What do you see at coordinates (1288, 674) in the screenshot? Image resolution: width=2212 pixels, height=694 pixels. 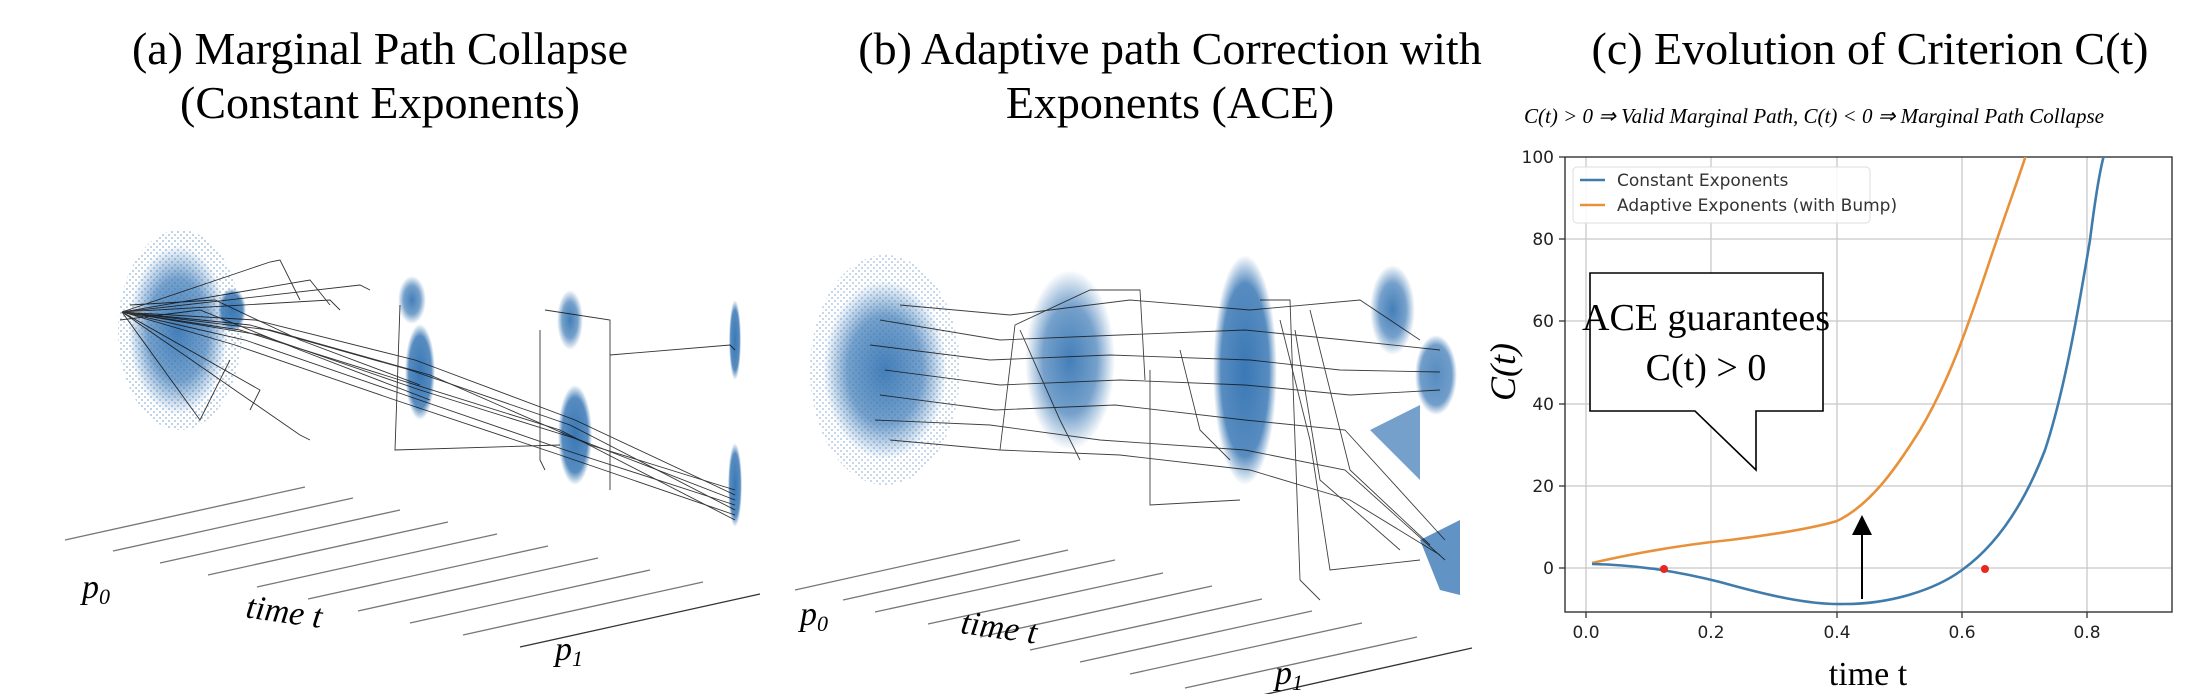 I see `panel-b-p1-label: p1` at bounding box center [1288, 674].